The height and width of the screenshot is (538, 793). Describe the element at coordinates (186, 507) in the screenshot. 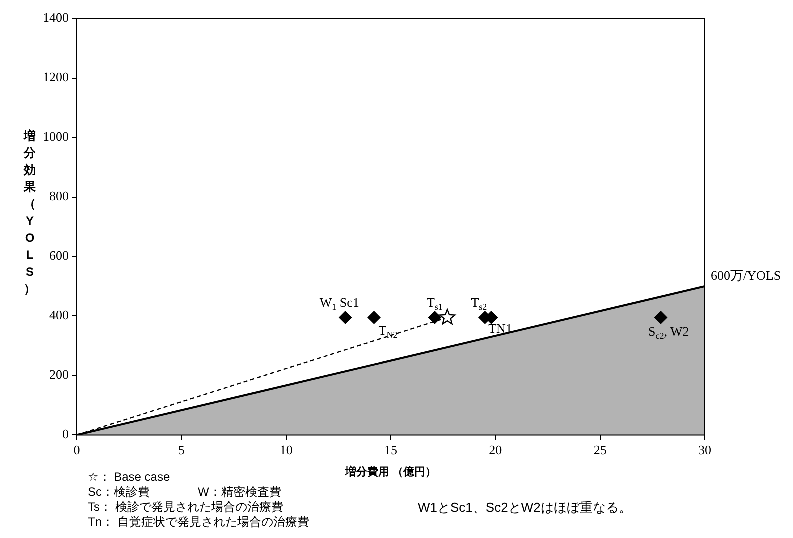

I see `text: Ts： 検診で発見された場合の治療費` at that location.